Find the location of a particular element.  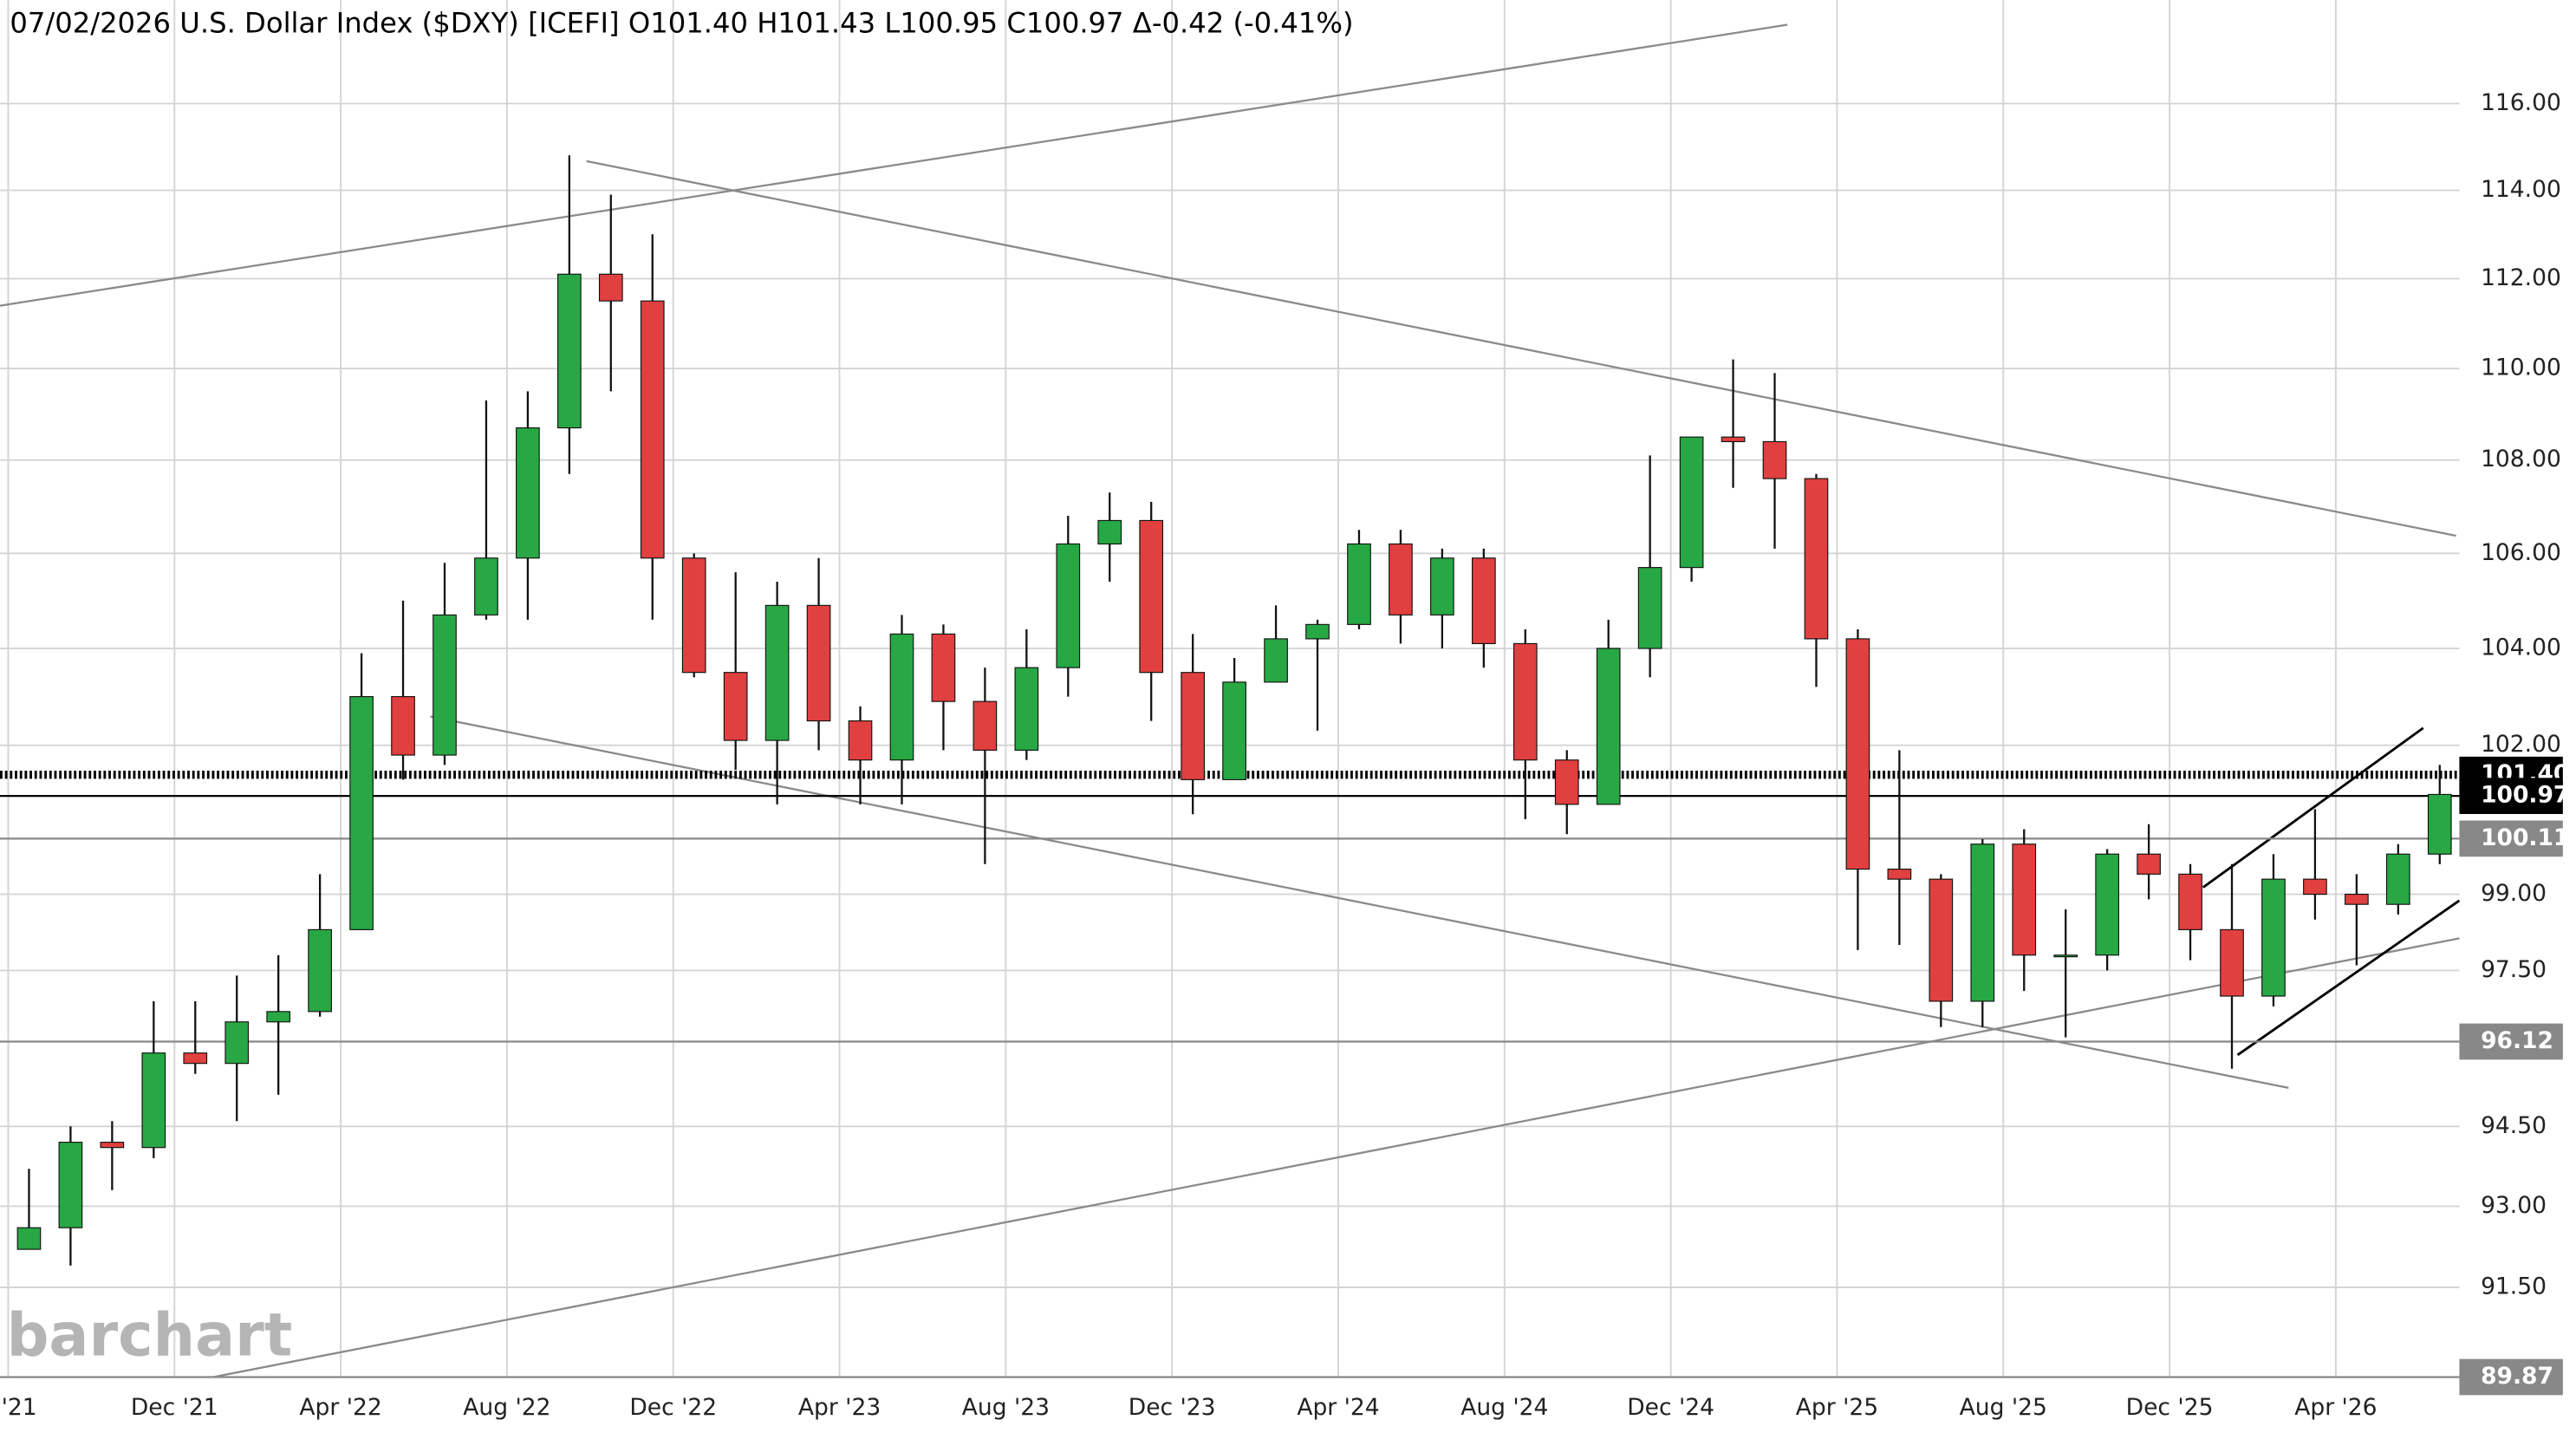

x-tick-label: Aug '22 is located at coordinates (506, 1407).